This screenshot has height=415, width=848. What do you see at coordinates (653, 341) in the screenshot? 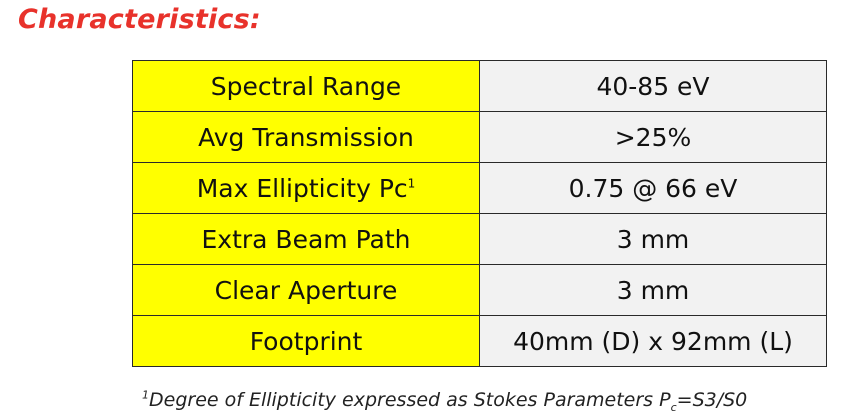
I see `row-value-footprint: 40mm (D) x 92mm (L)` at bounding box center [653, 341].